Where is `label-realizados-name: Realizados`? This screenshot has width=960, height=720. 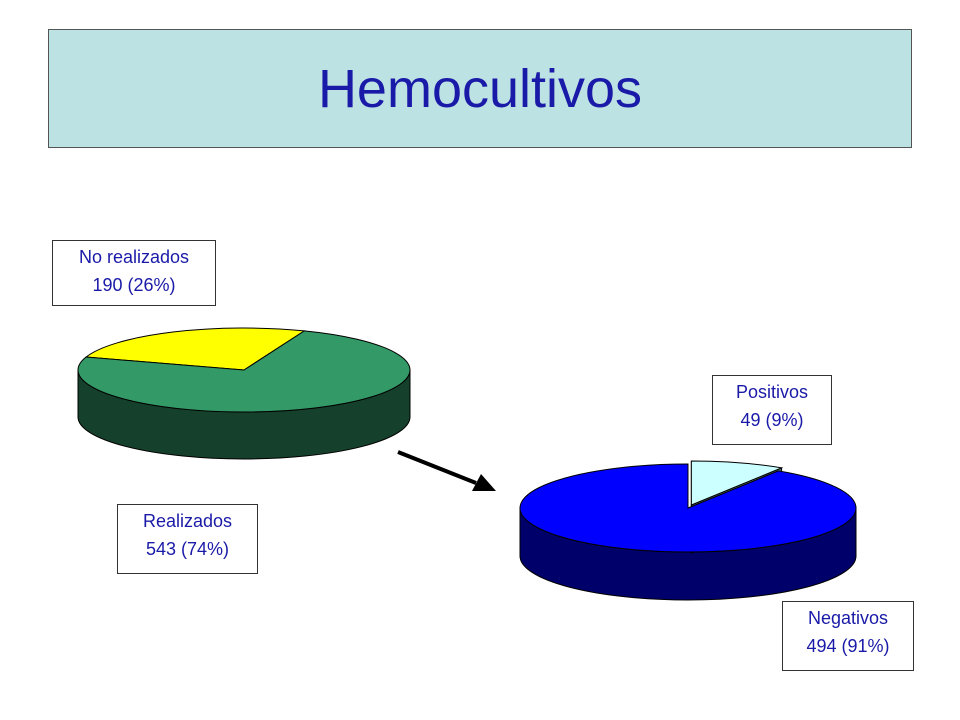 label-realizados-name: Realizados is located at coordinates (187, 521).